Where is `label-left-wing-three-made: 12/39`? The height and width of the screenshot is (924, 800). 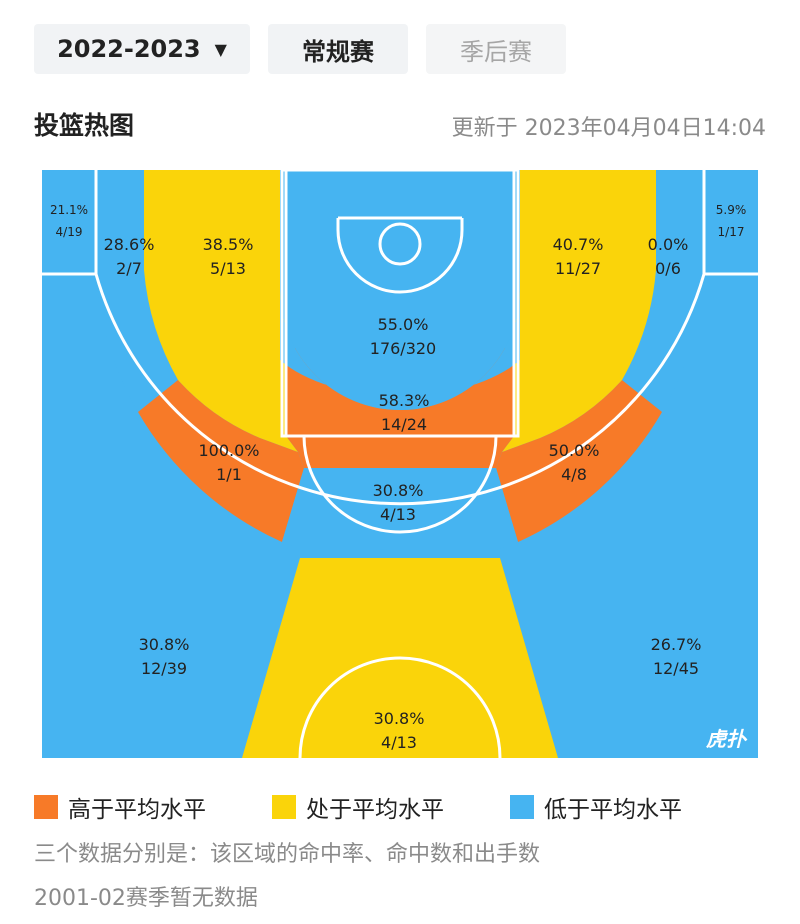 label-left-wing-three-made: 12/39 is located at coordinates (164, 668).